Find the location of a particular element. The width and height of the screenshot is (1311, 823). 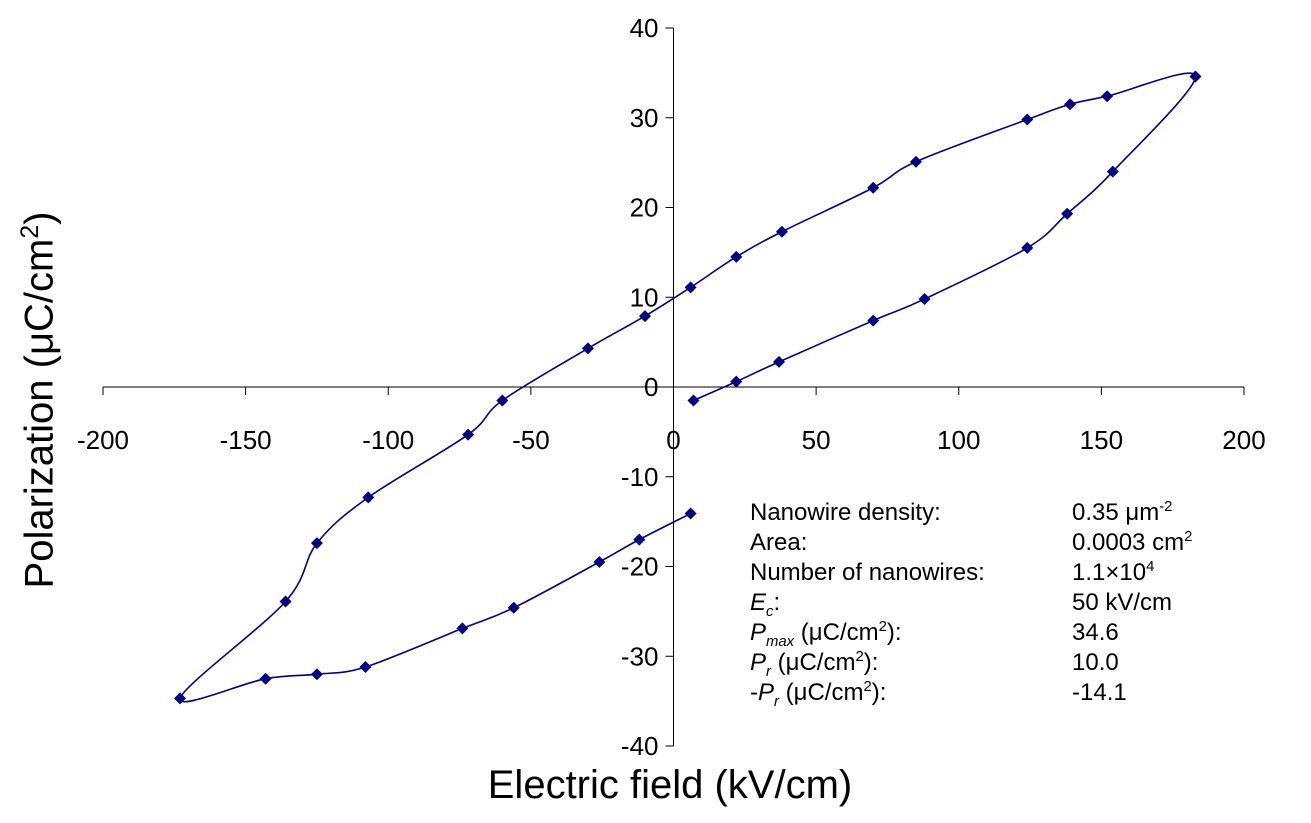

x-tick-label: 50 is located at coordinates (816, 440).